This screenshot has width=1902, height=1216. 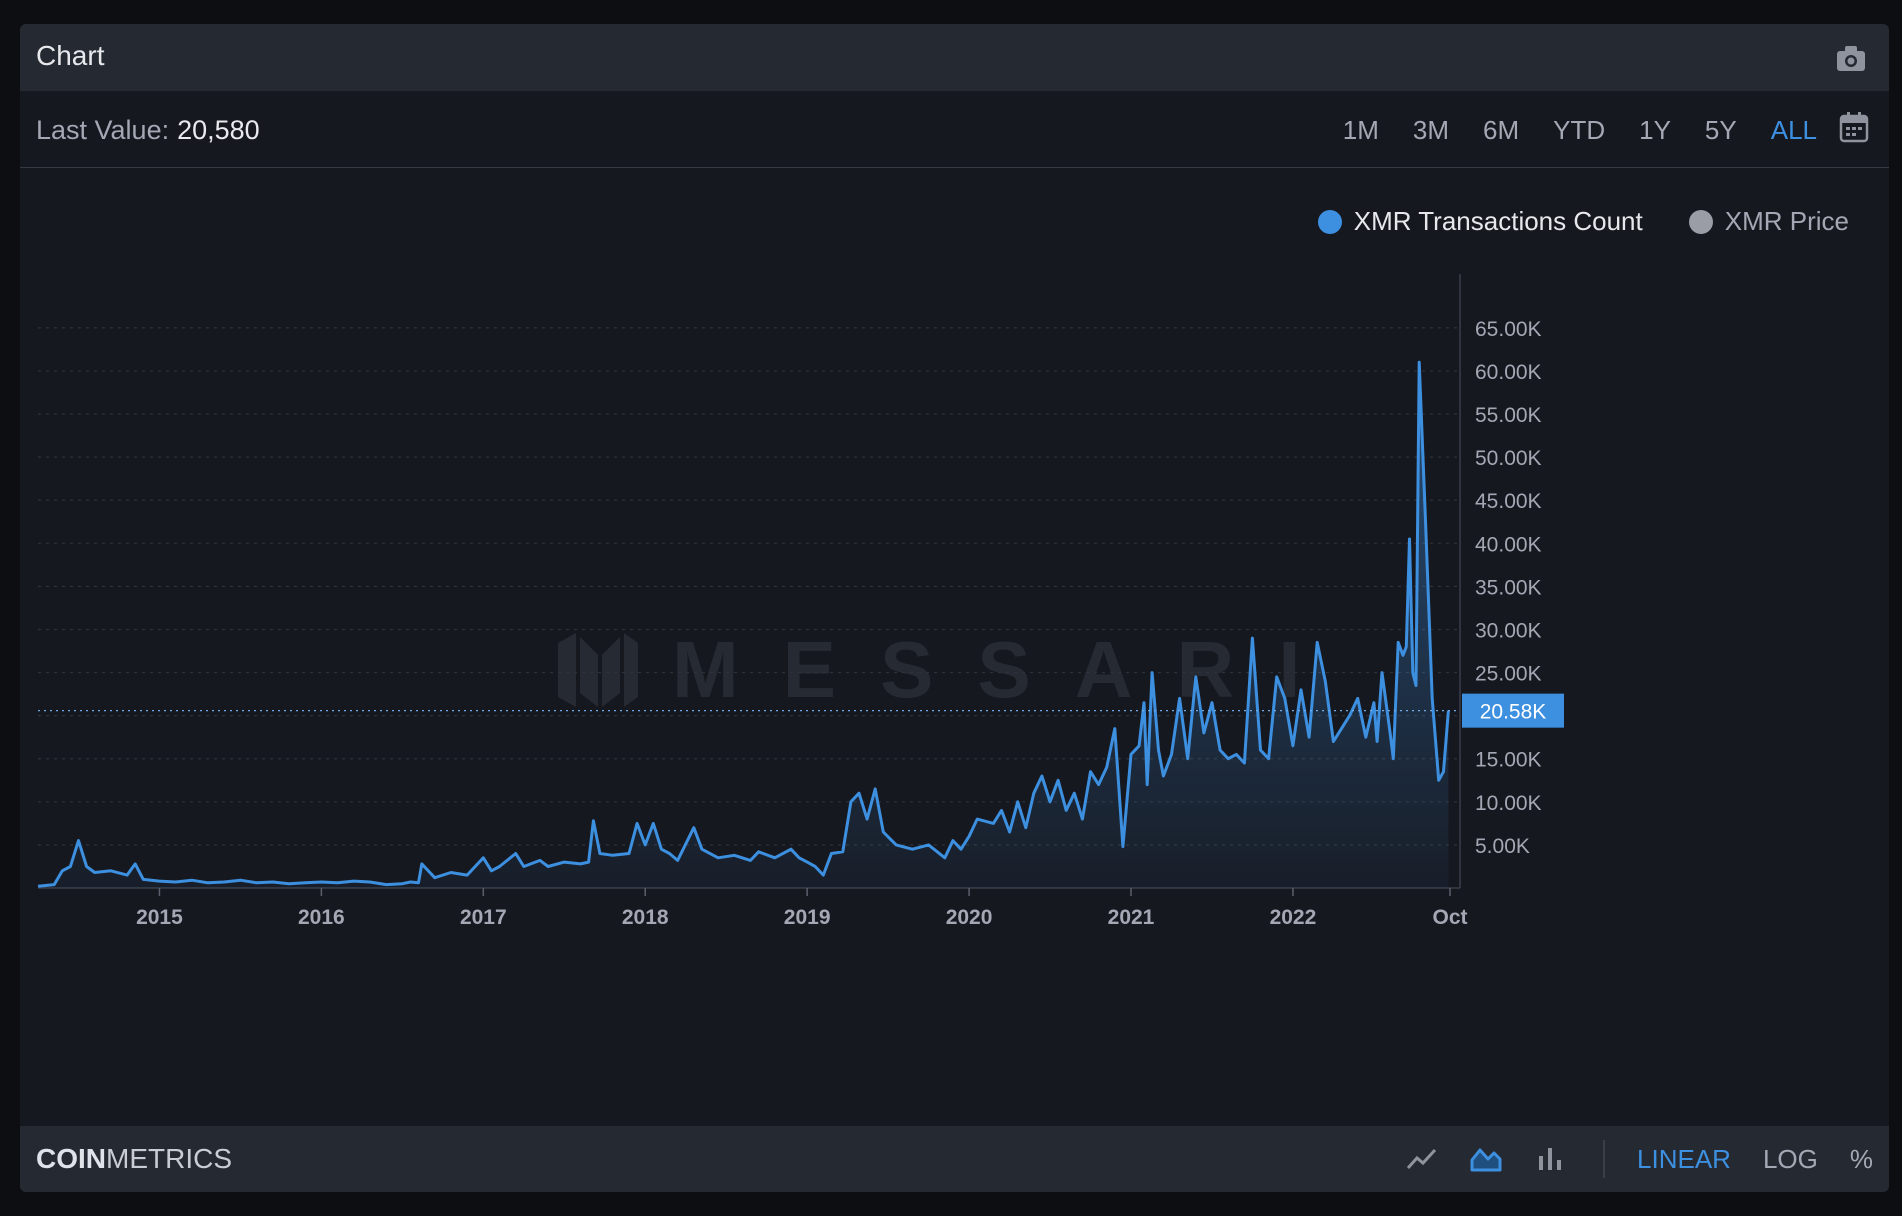 I want to click on current-value-badge, so click(x=1513, y=710).